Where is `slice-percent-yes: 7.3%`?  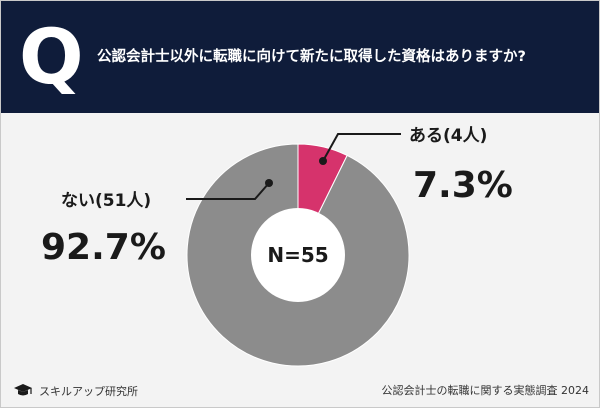 slice-percent-yes: 7.3% is located at coordinates (463, 185).